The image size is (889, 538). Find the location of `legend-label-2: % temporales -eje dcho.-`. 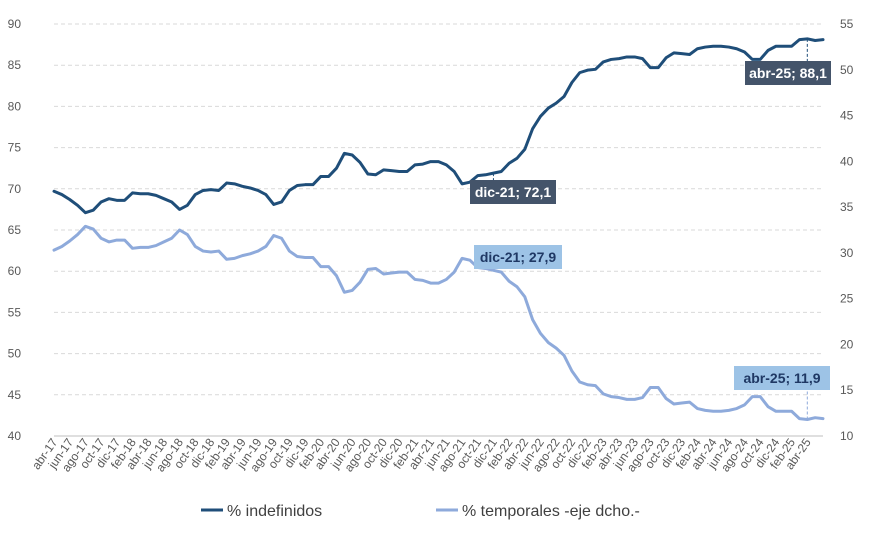

legend-label-2: % temporales -eje dcho.- is located at coordinates (551, 511).